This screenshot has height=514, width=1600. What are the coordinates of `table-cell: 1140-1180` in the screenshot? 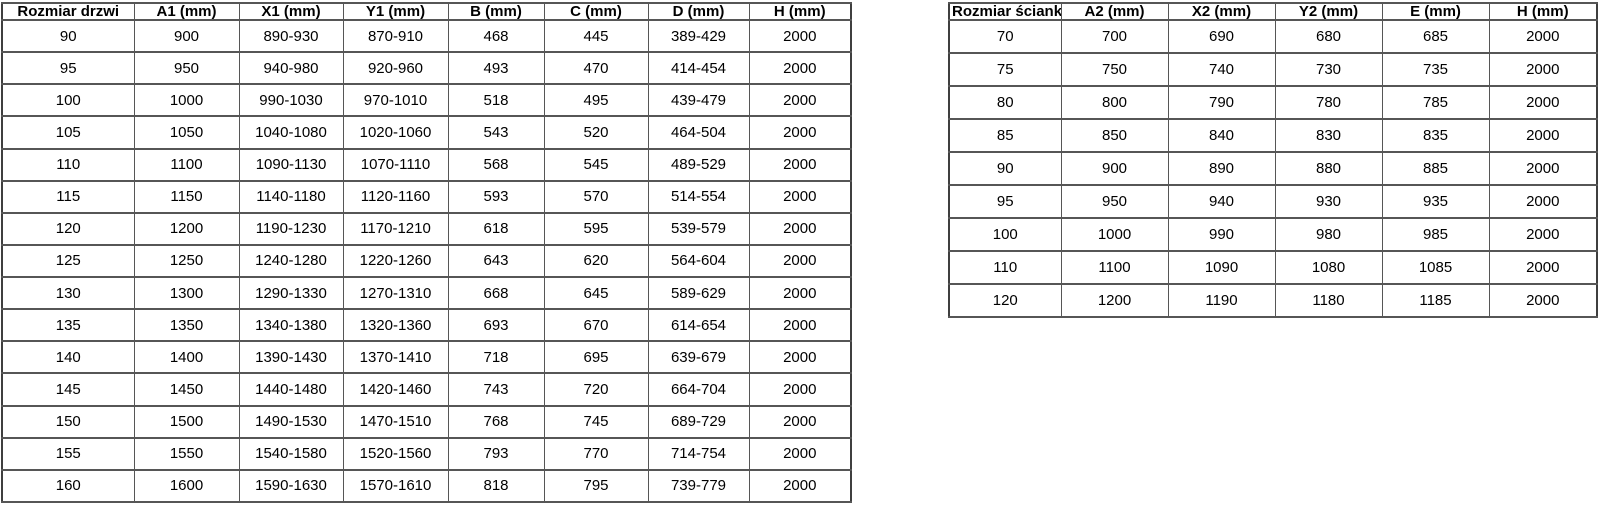 It's located at (291, 196).